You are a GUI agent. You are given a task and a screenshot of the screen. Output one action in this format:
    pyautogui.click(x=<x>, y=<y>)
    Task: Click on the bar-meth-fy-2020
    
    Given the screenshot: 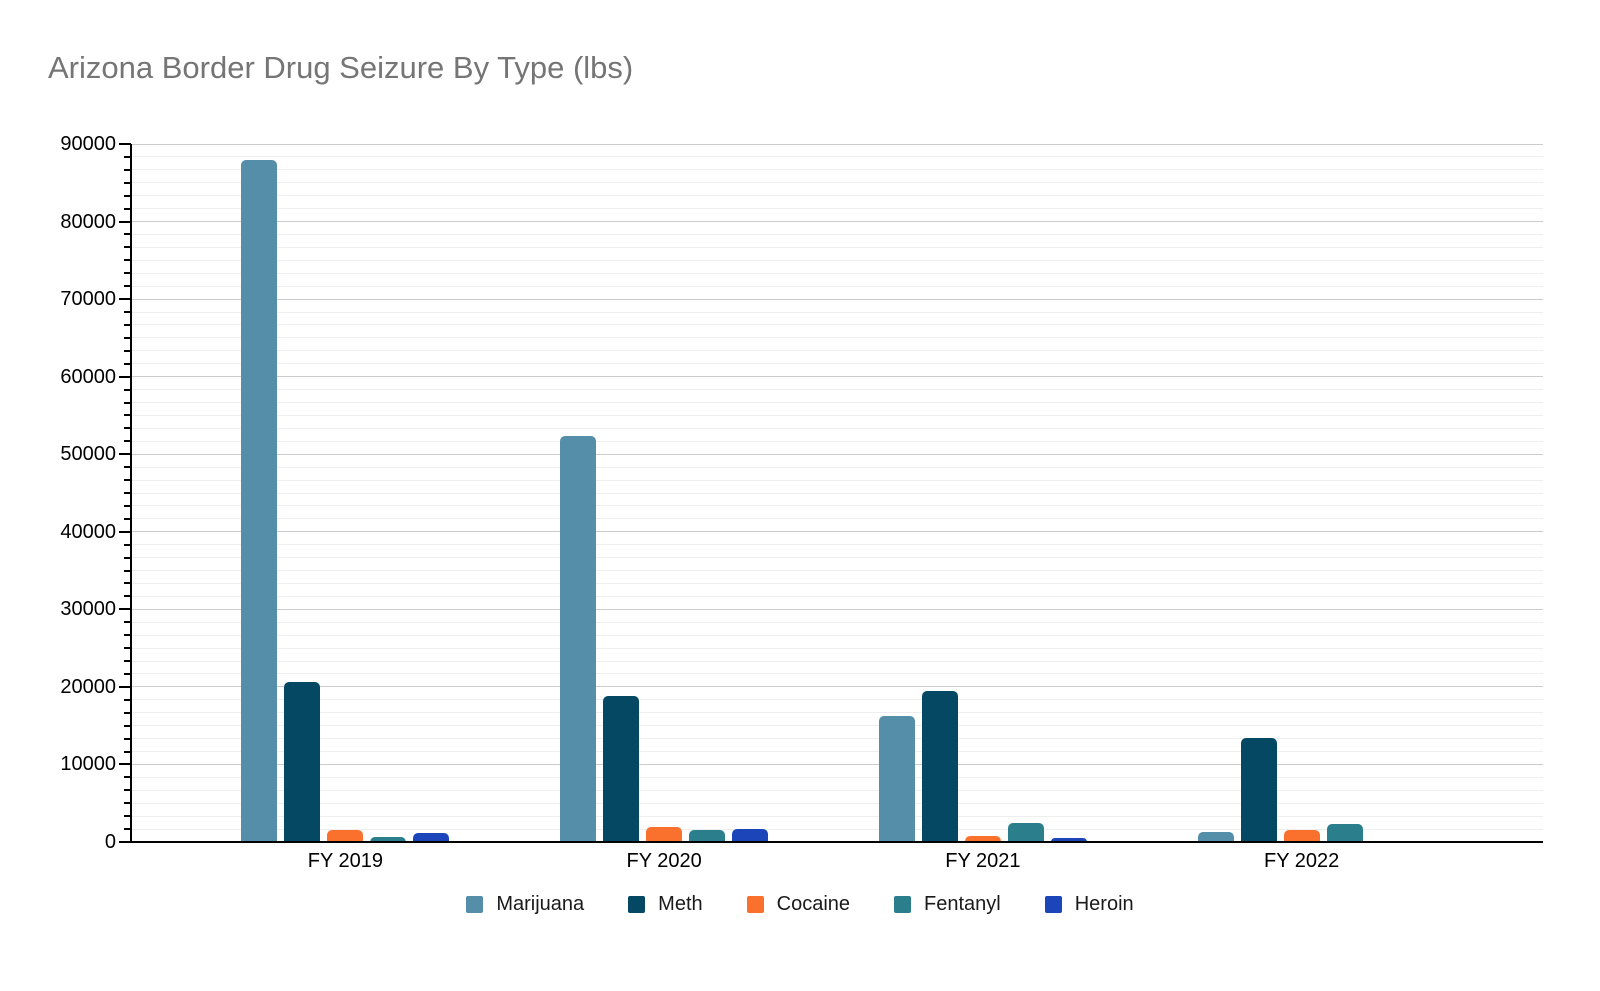 What is the action you would take?
    pyautogui.click(x=621, y=769)
    